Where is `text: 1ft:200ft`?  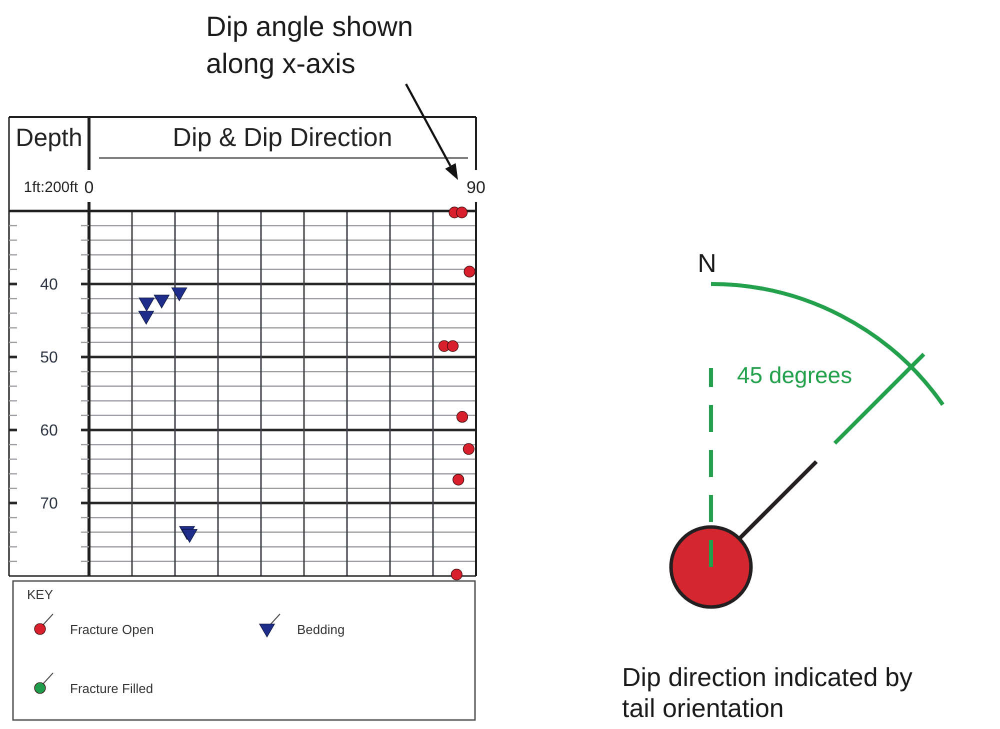
text: 1ft:200ft is located at coordinates (51, 187).